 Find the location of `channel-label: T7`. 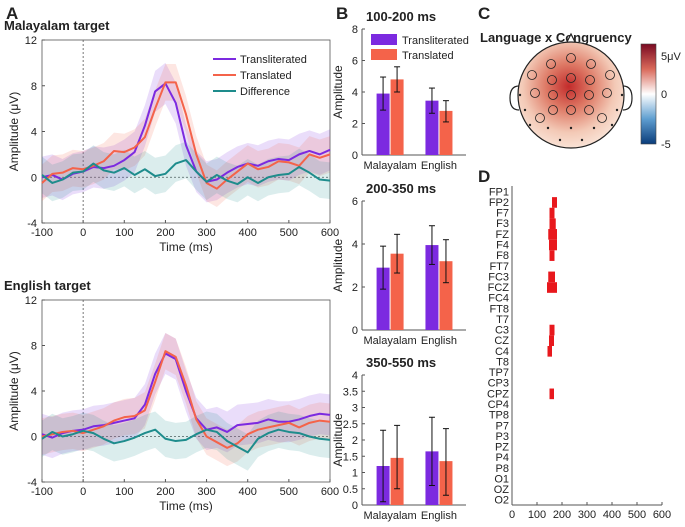

channel-label: T7 is located at coordinates (502, 320).